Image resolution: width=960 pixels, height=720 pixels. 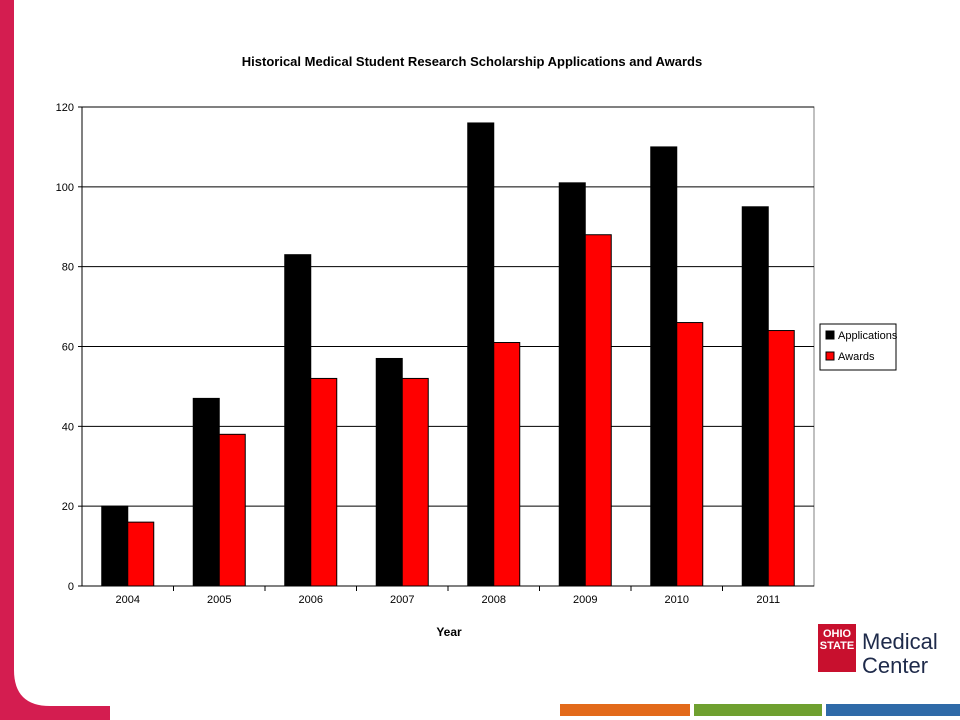 I want to click on x-tick-label: 2007, so click(x=402, y=600).